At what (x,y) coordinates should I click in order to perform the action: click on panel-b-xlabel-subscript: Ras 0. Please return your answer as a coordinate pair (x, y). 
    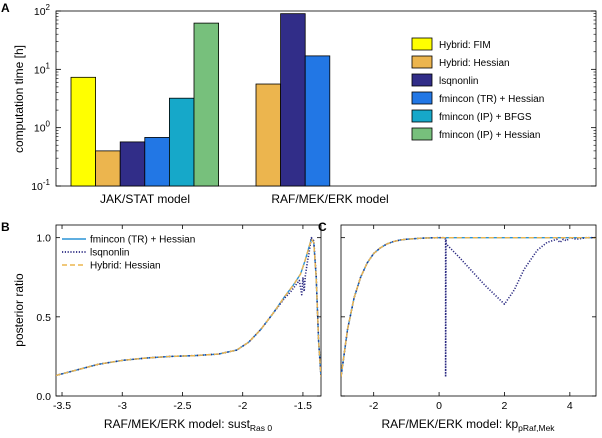
    Looking at the image, I should click on (261, 428).